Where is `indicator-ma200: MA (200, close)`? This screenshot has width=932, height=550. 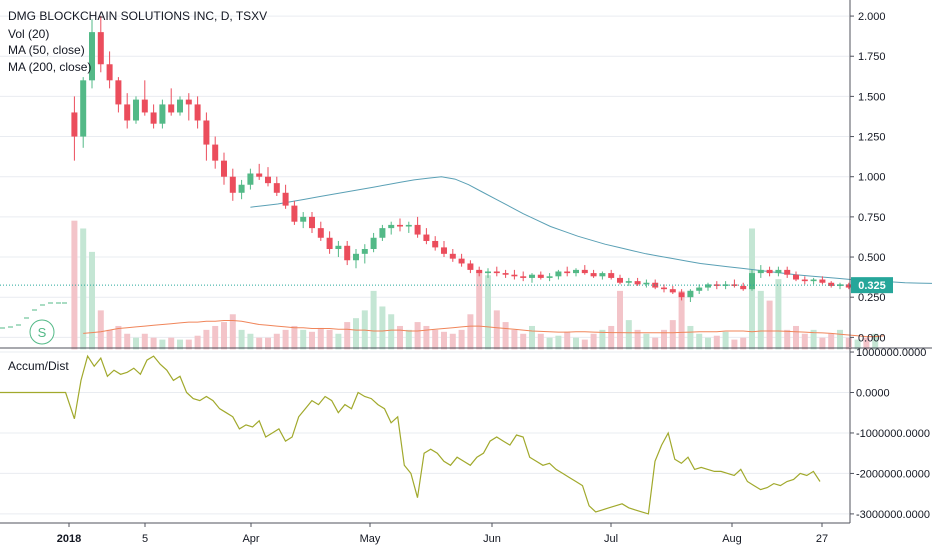
indicator-ma200: MA (200, close) is located at coordinates (49, 67).